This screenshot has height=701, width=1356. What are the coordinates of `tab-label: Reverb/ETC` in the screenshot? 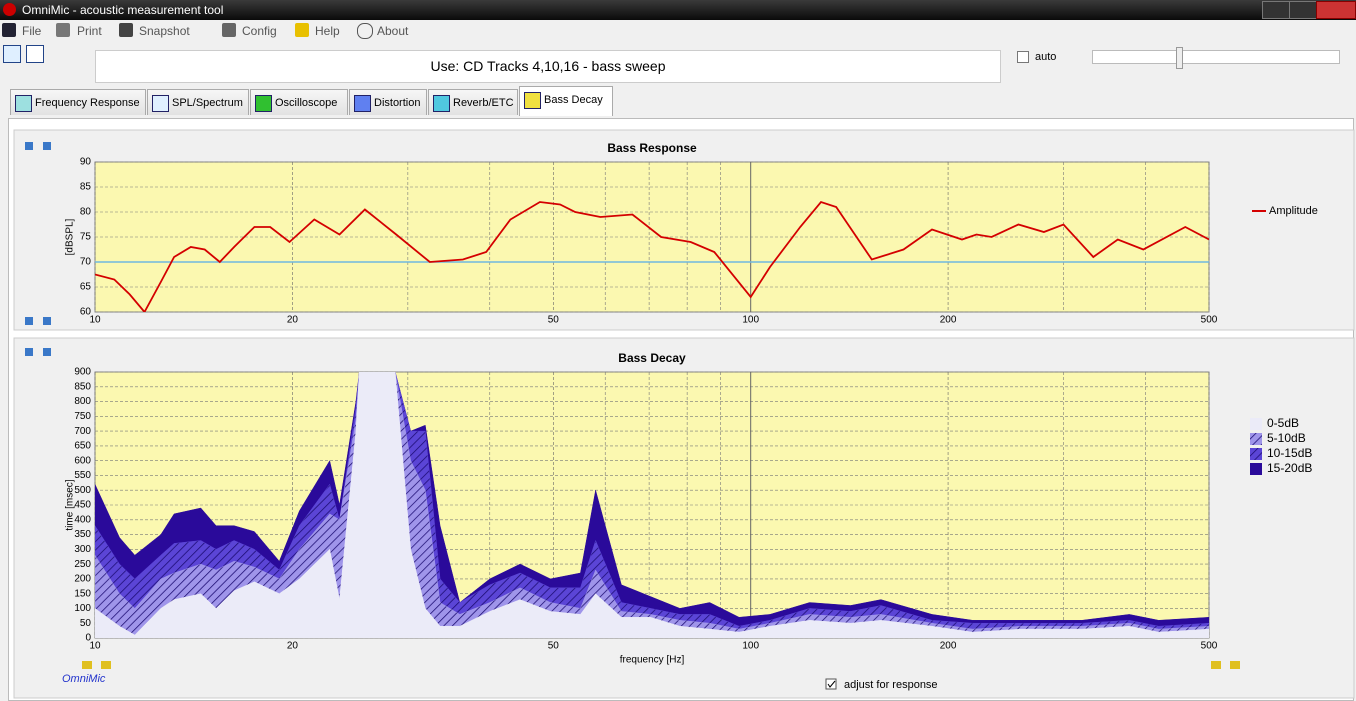 It's located at (483, 103).